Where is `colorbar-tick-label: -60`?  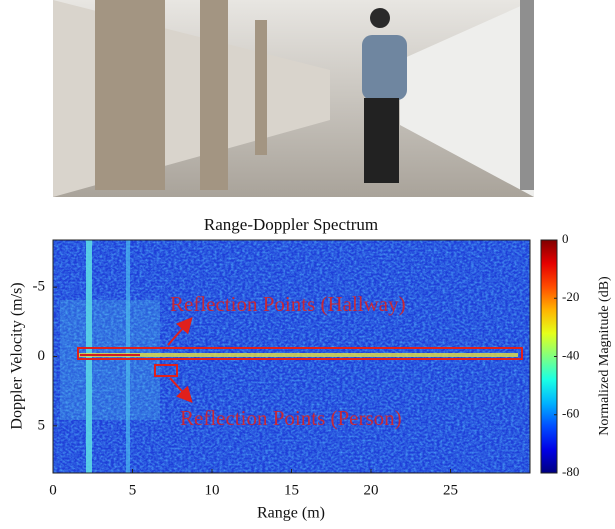
colorbar-tick-label: -60 is located at coordinates (570, 413).